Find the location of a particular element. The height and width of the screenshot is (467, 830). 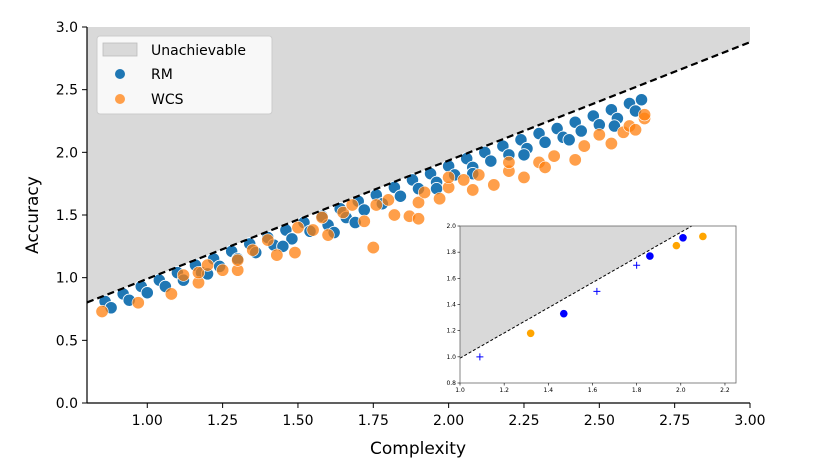

y-tick-label: 0.0 is located at coordinates (67, 404).